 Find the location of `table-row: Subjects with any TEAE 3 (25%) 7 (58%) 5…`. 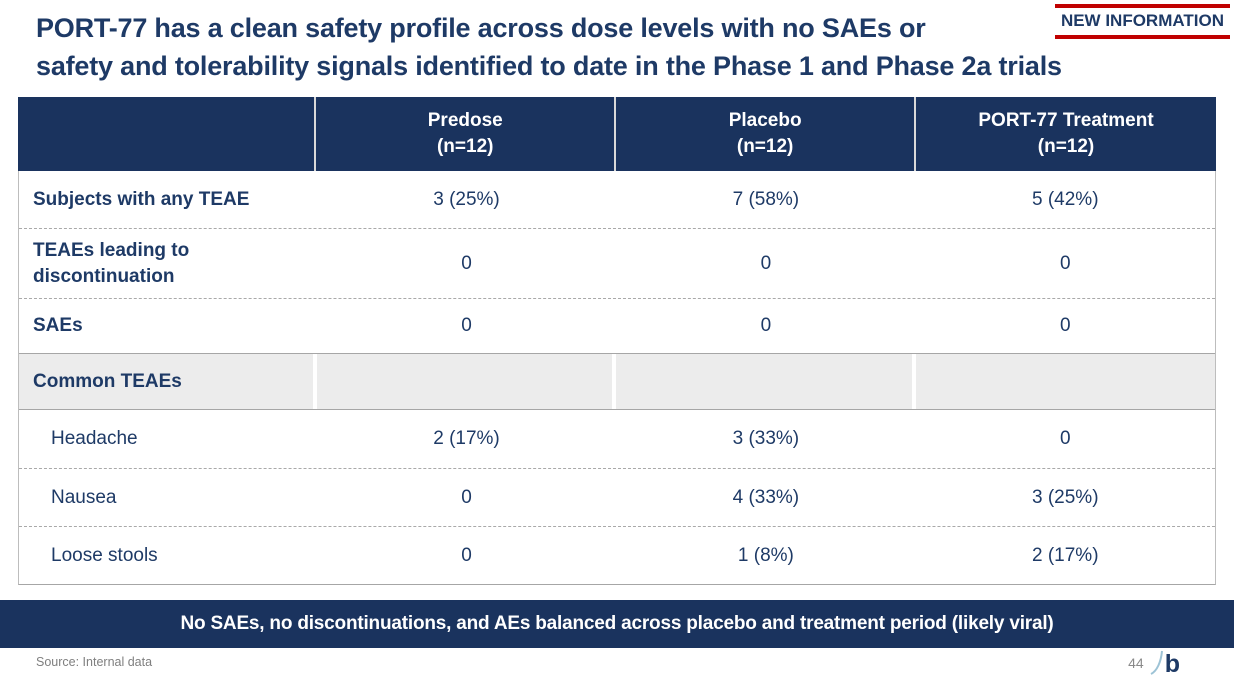

table-row: Subjects with any TEAE 3 (25%) 7 (58%) 5… is located at coordinates (617, 199).